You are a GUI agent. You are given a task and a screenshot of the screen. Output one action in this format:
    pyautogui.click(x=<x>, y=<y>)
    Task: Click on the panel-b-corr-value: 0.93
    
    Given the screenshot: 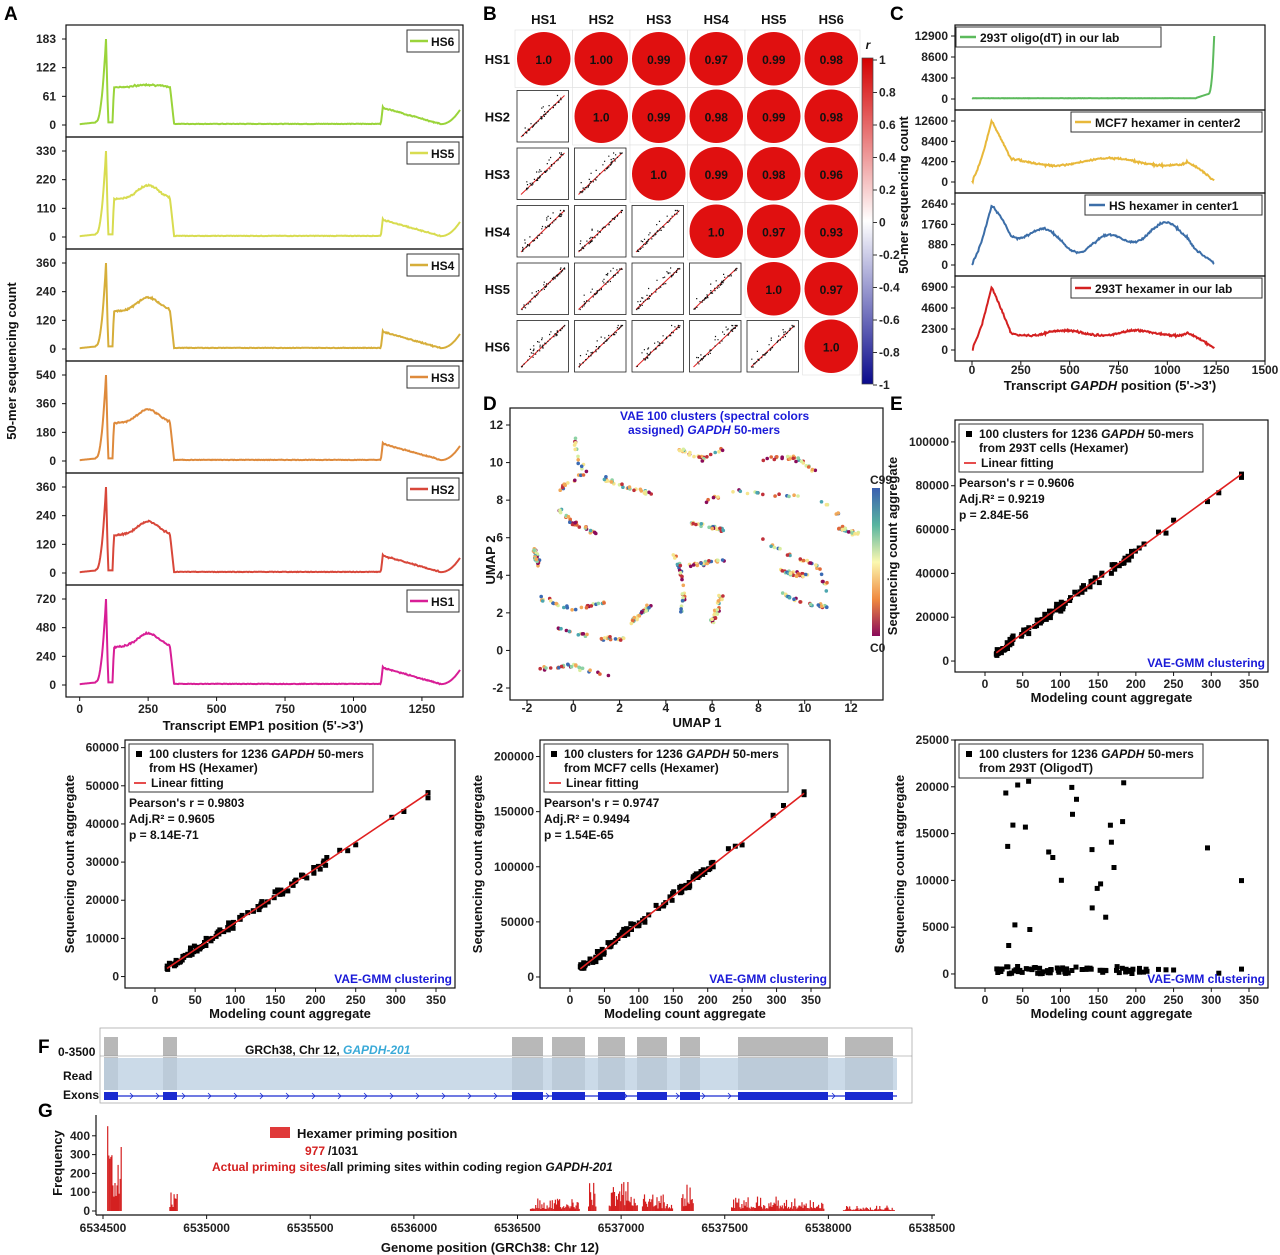 What is the action you would take?
    pyautogui.click(x=832, y=232)
    